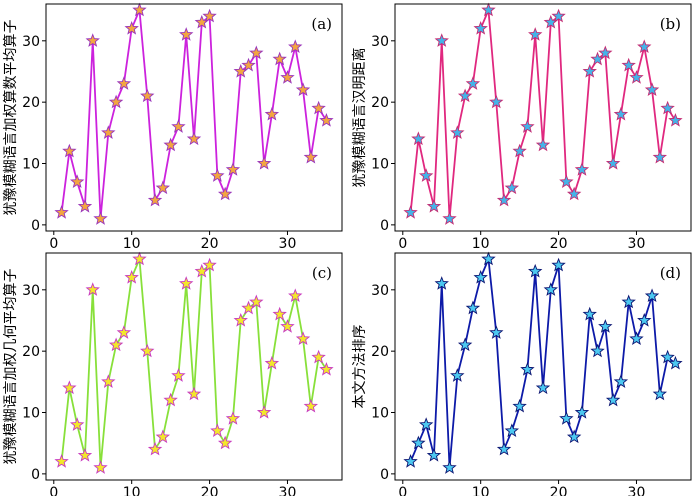 Image resolution: width=700 pixels, height=496 pixels. What do you see at coordinates (380, 291) in the screenshot?
I see `y-tick-label: 30` at bounding box center [380, 291].